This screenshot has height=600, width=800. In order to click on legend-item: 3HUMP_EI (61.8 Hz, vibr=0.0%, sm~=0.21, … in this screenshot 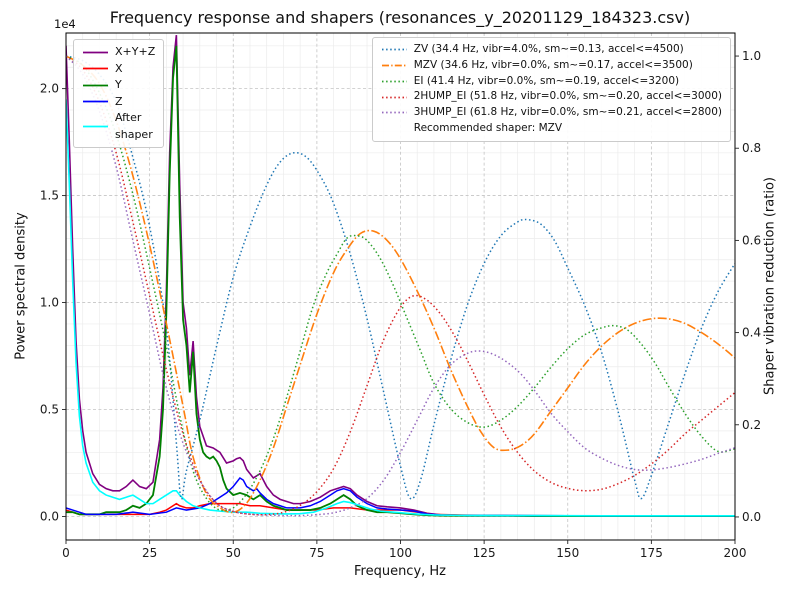, I will do `click(551, 113)`.